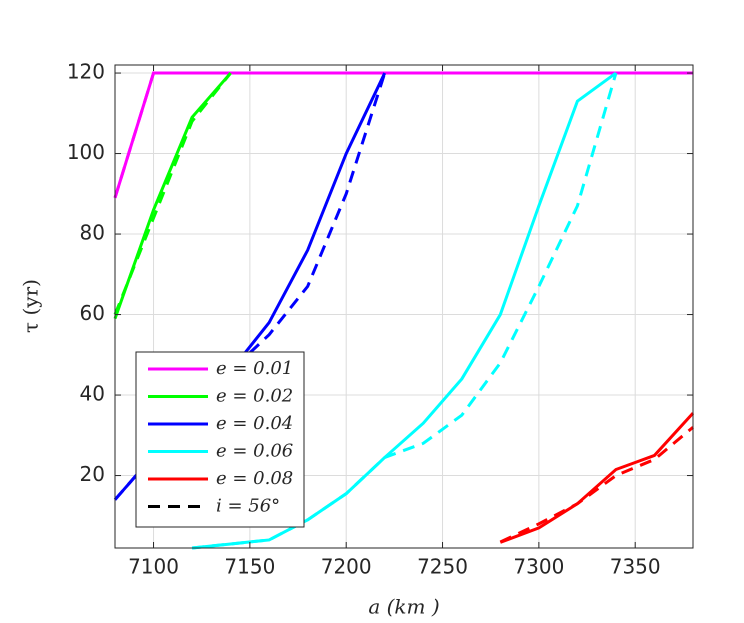  I want to click on y-tick-label: 120, so click(86, 72).